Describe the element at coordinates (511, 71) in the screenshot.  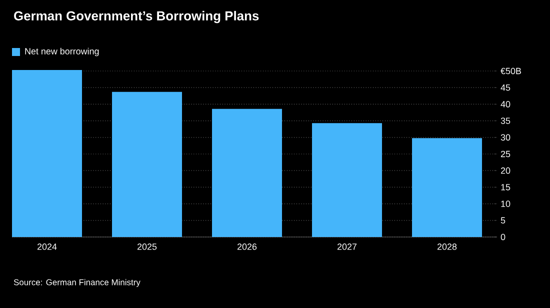
I see `y-tick-label: €50B` at that location.